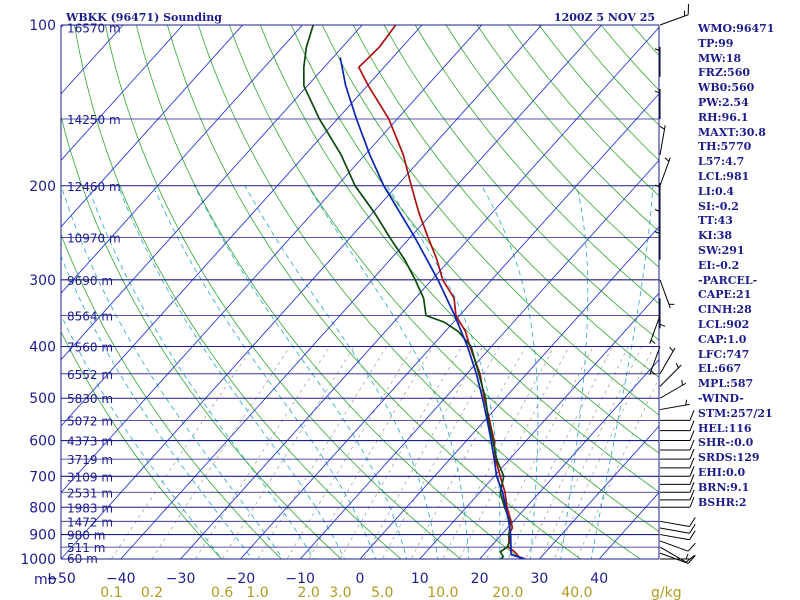 This screenshot has height=600, width=800. Describe the element at coordinates (721, 250) in the screenshot. I see `parameter-item: SW:291` at that location.